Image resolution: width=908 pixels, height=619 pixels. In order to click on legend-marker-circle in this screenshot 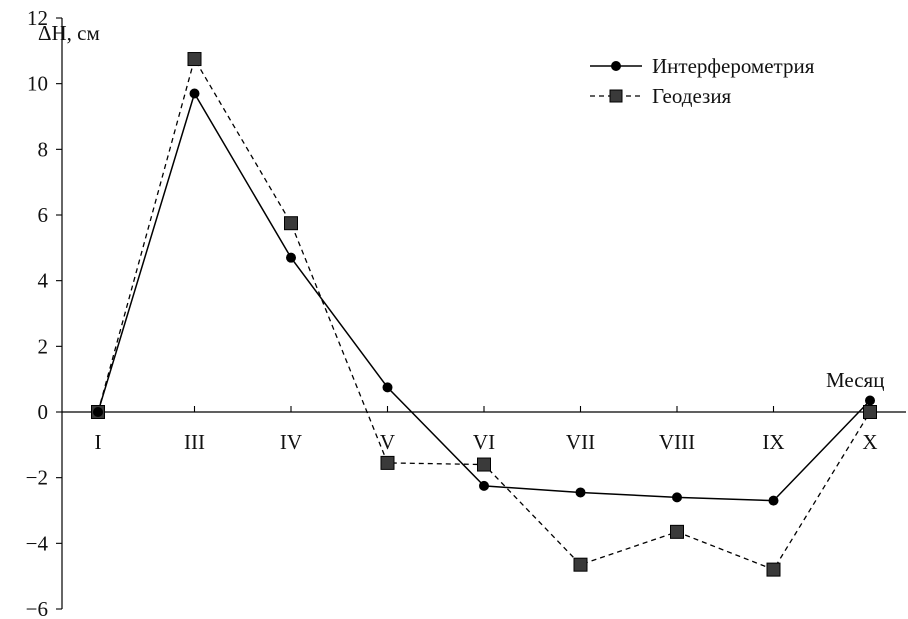, I will do `click(616, 66)`.